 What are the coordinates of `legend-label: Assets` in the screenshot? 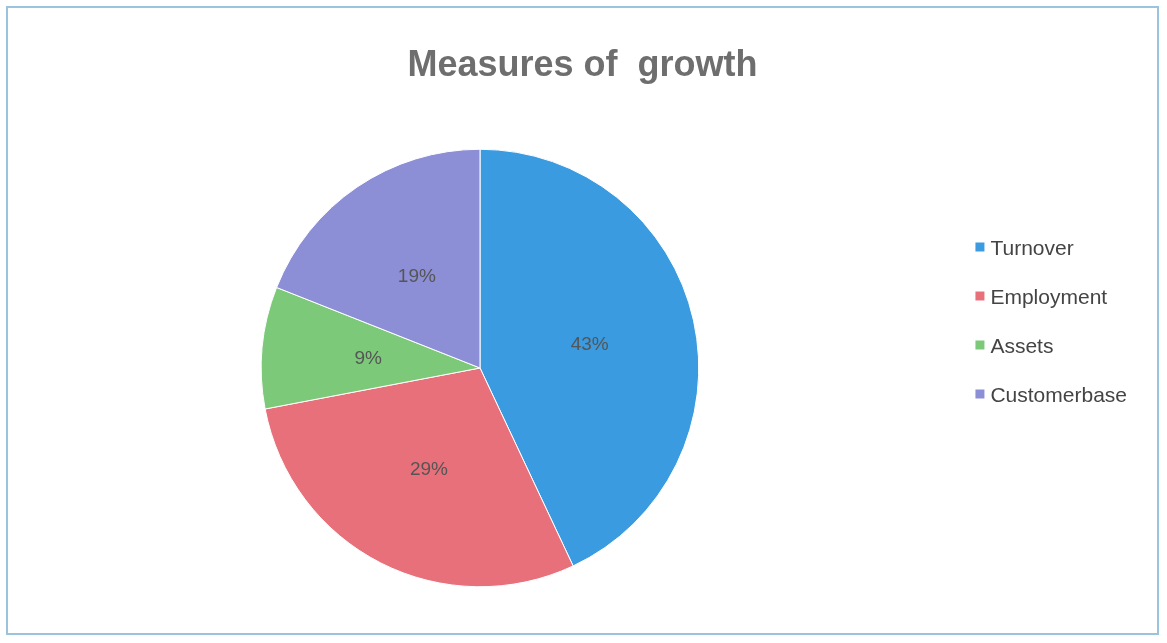 It's located at (1022, 345).